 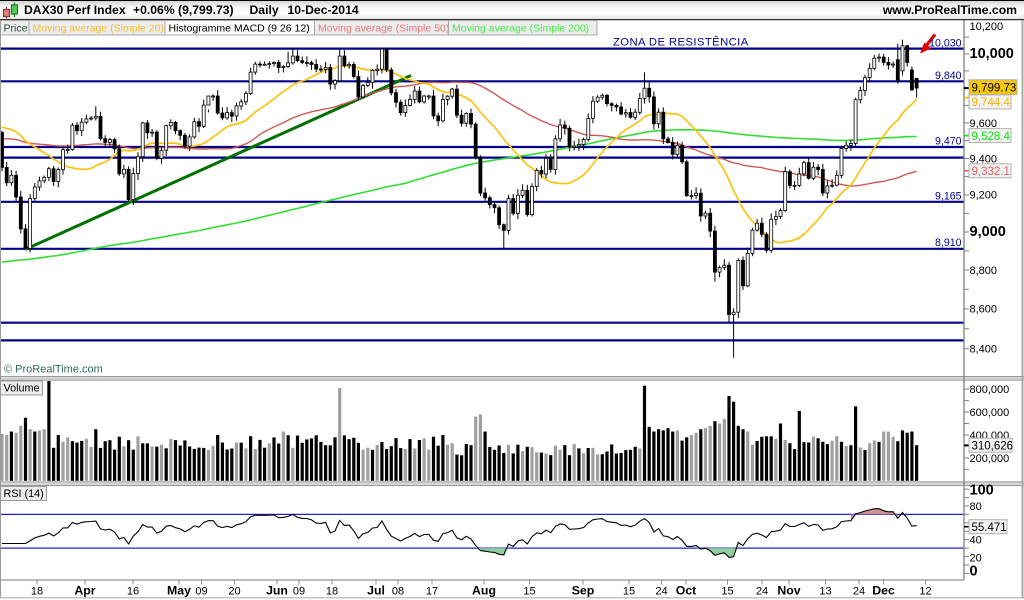 I want to click on svg-text: Sep, so click(x=583, y=591).